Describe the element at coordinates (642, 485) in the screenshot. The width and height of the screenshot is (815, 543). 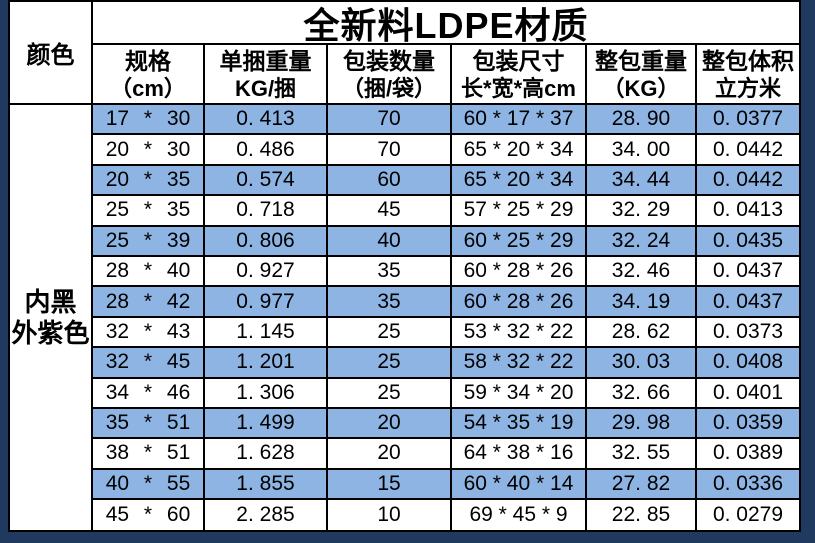
I see `pack-weight-cell: 27. 82` at that location.